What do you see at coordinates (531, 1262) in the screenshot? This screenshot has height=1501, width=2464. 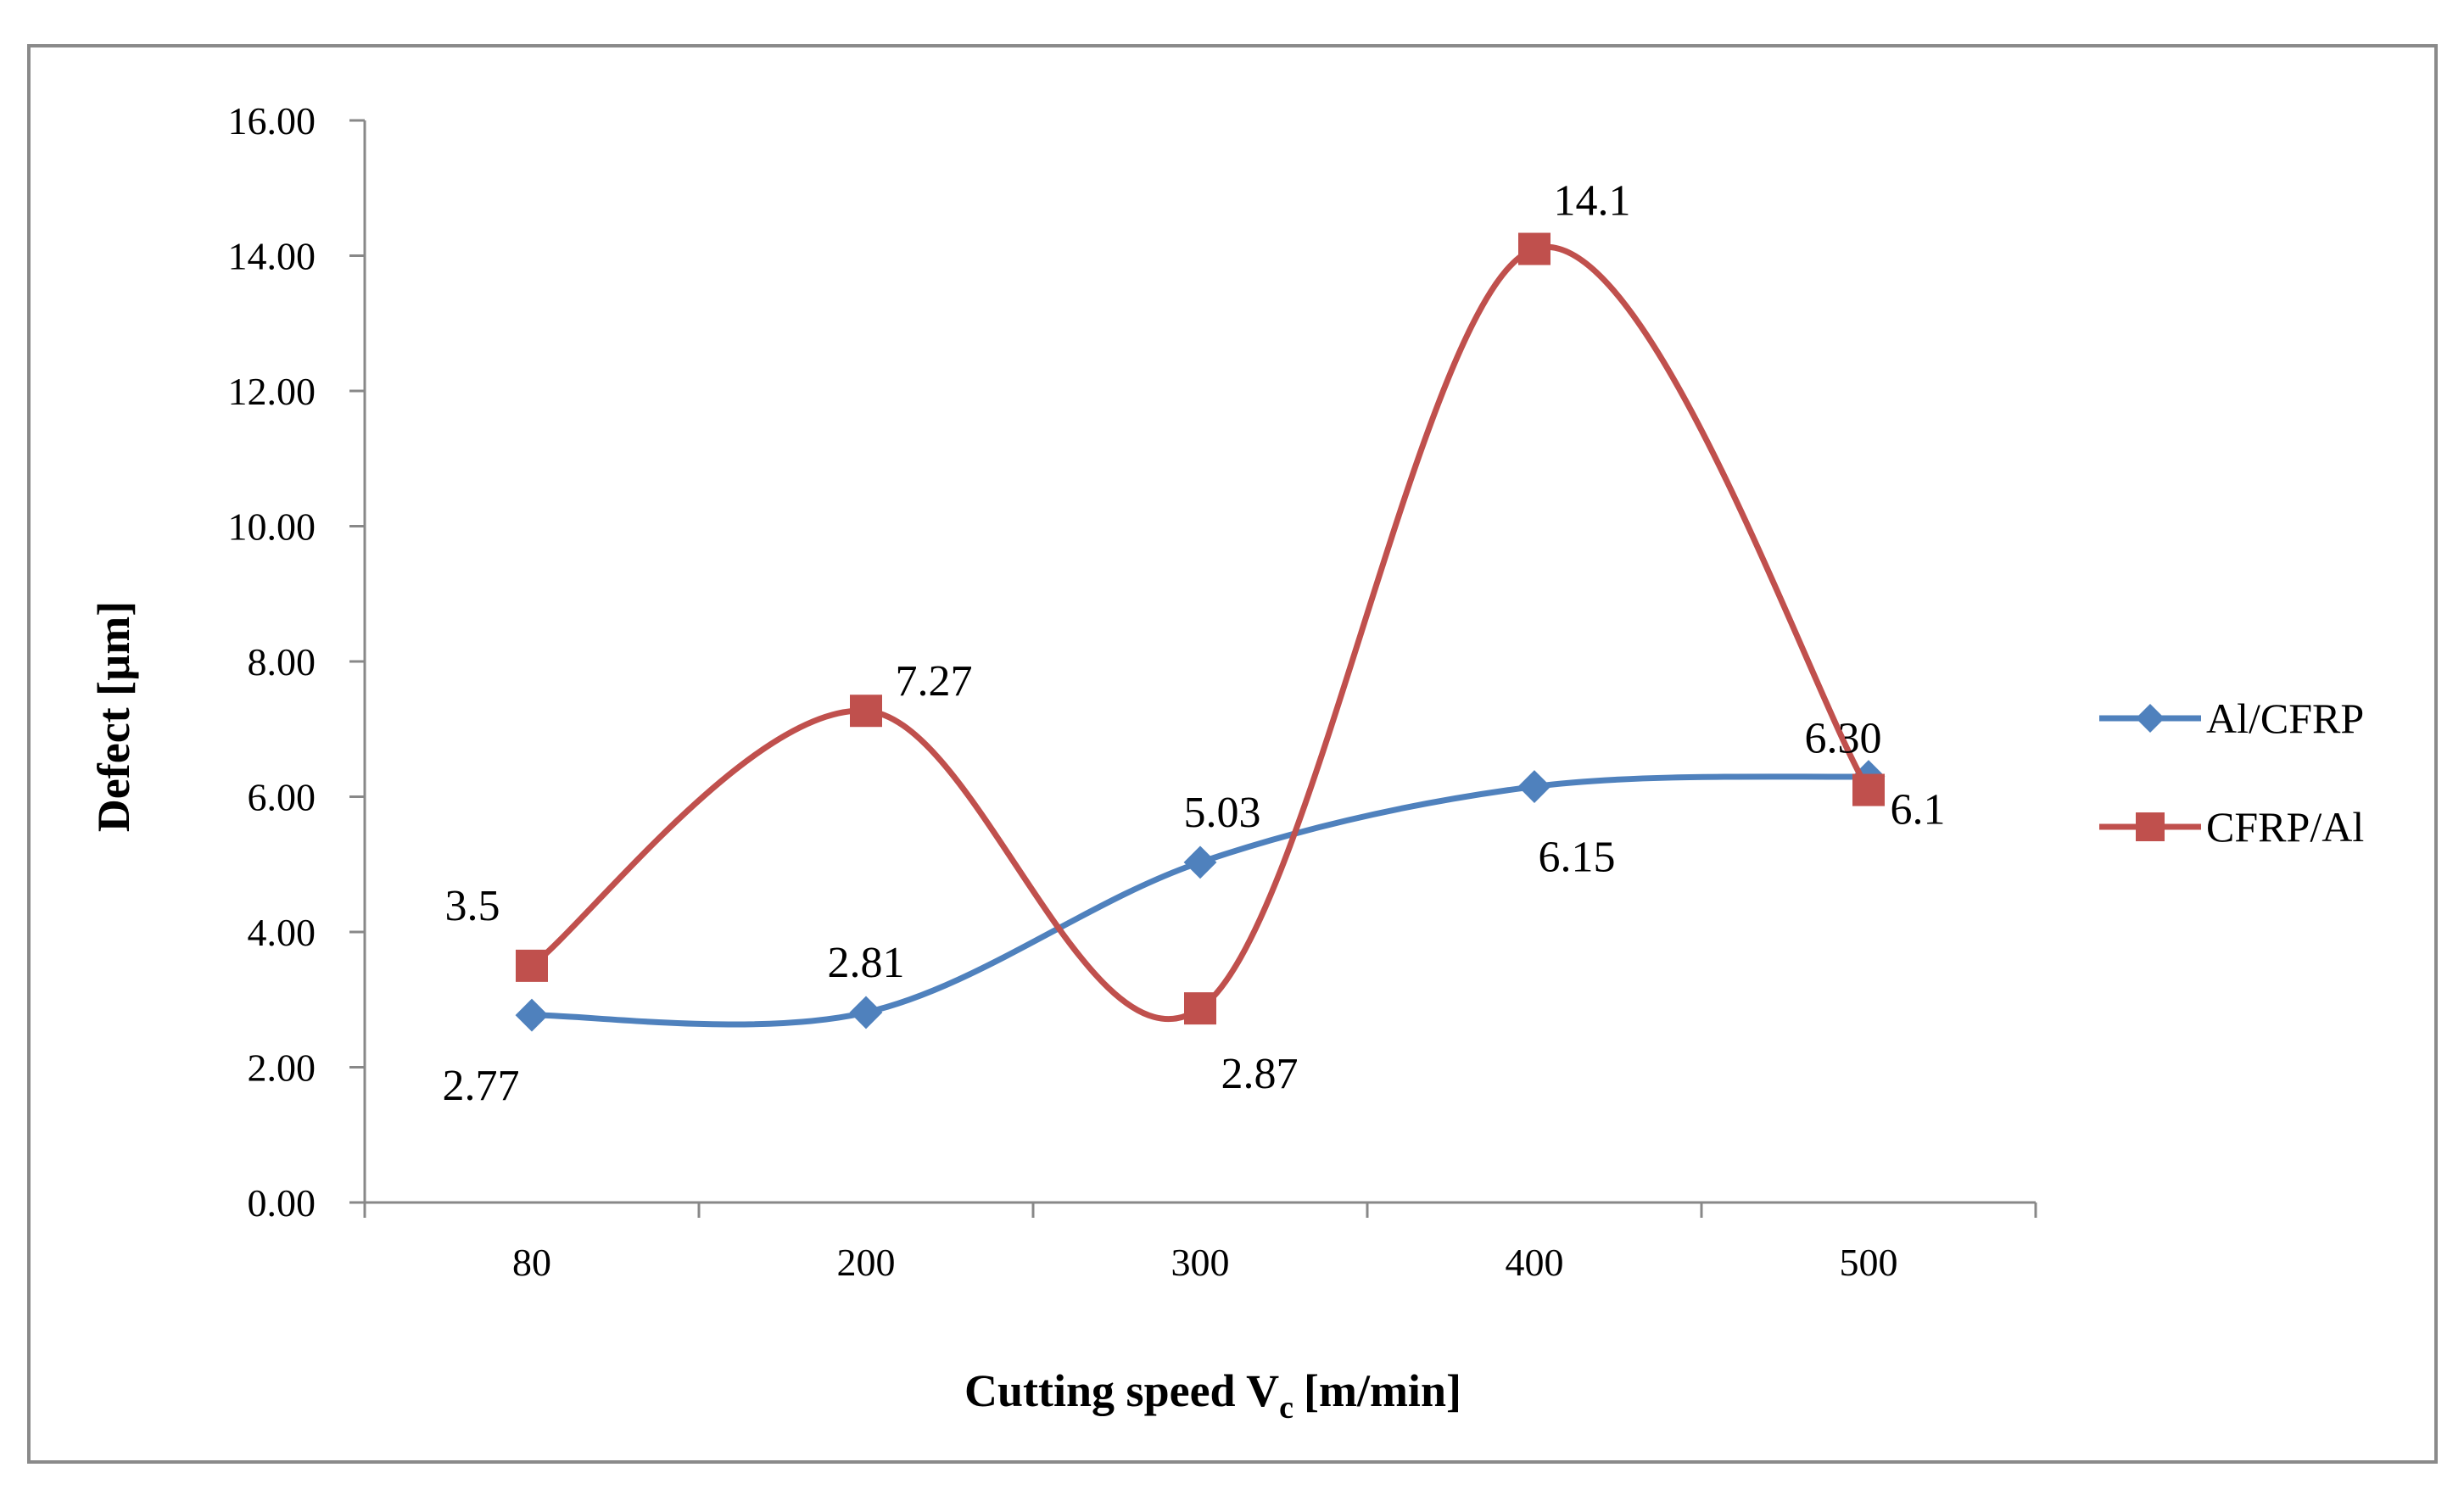 I see `x-tick-label: 80` at bounding box center [531, 1262].